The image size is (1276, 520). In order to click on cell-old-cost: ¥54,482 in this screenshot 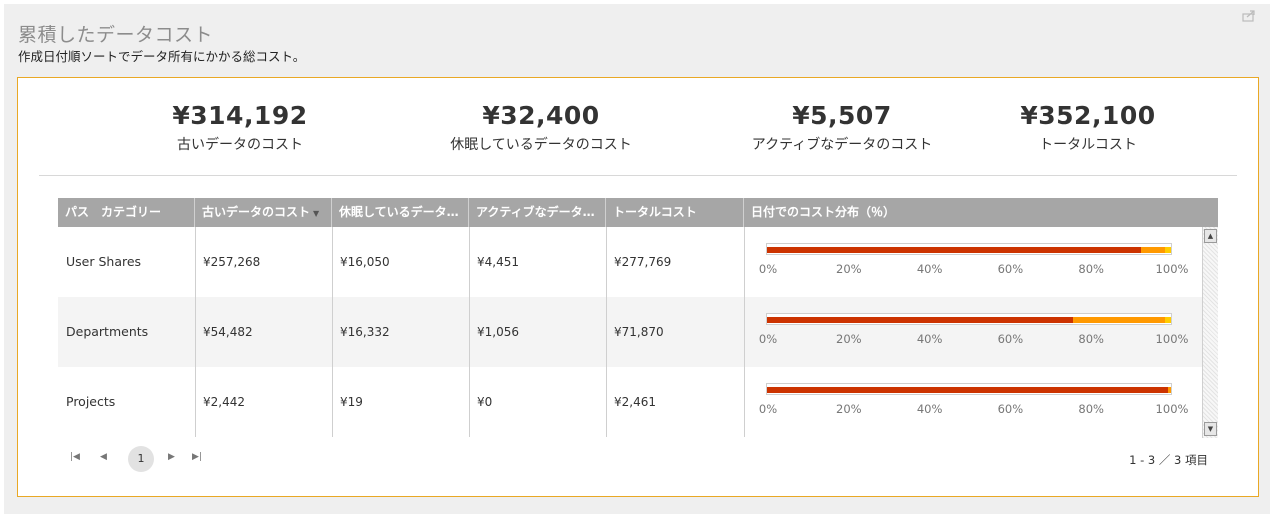, I will do `click(228, 332)`.